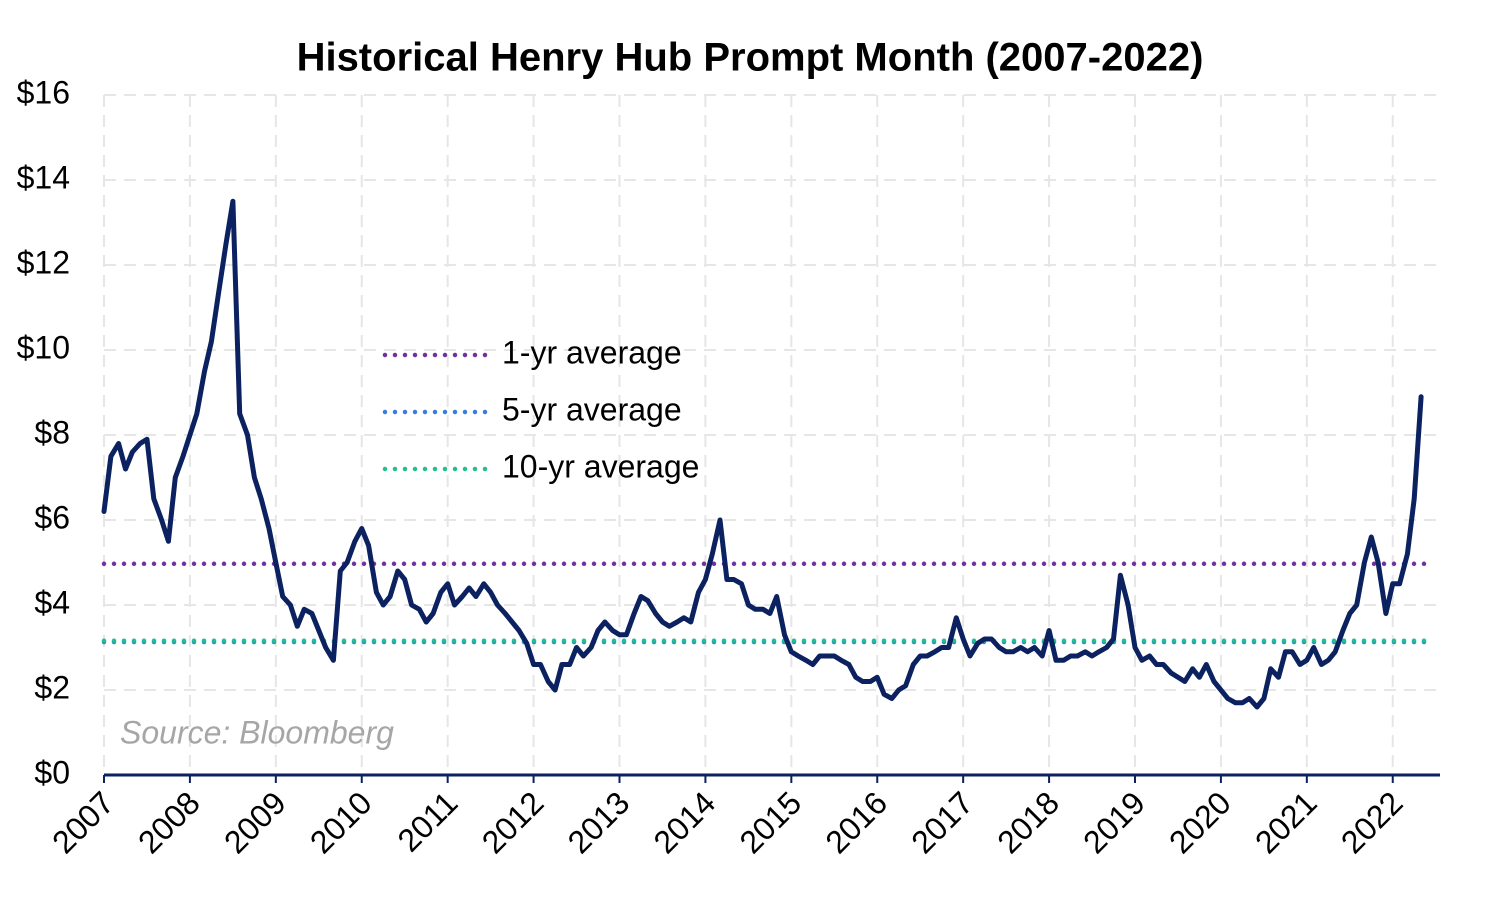 The image size is (1500, 900). I want to click on legend-label: 5-yr average, so click(592, 409).